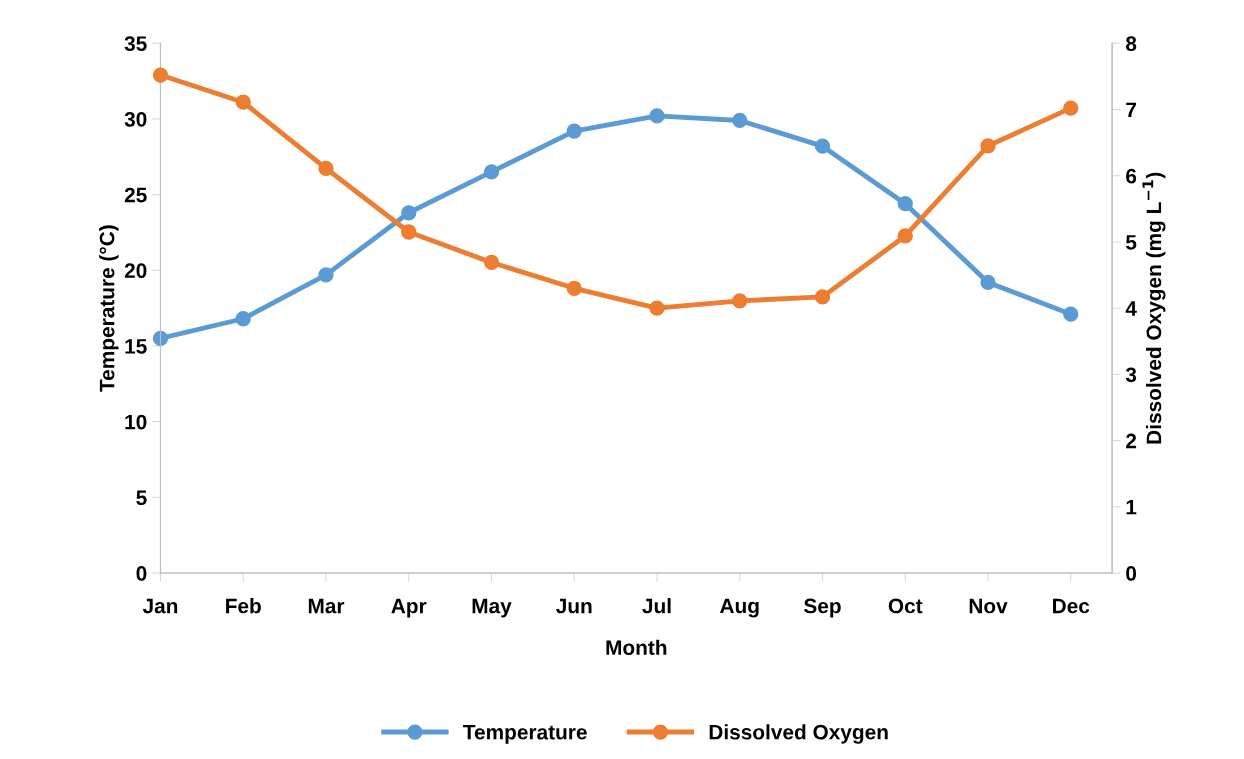 This screenshot has width=1244, height=759. What do you see at coordinates (988, 606) in the screenshot?
I see `x-tick-label: Nov` at bounding box center [988, 606].